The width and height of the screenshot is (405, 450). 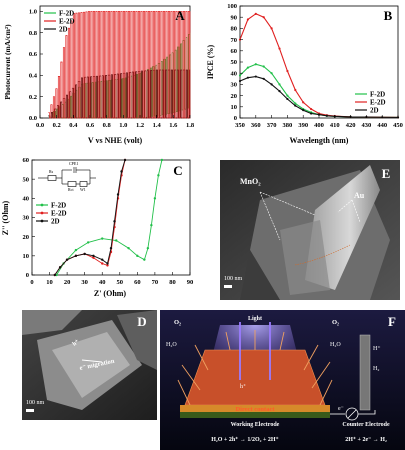 What do you see at coordinates (235, 118) in the screenshot?
I see `panel-b-ytick-label: 0` at bounding box center [235, 118].